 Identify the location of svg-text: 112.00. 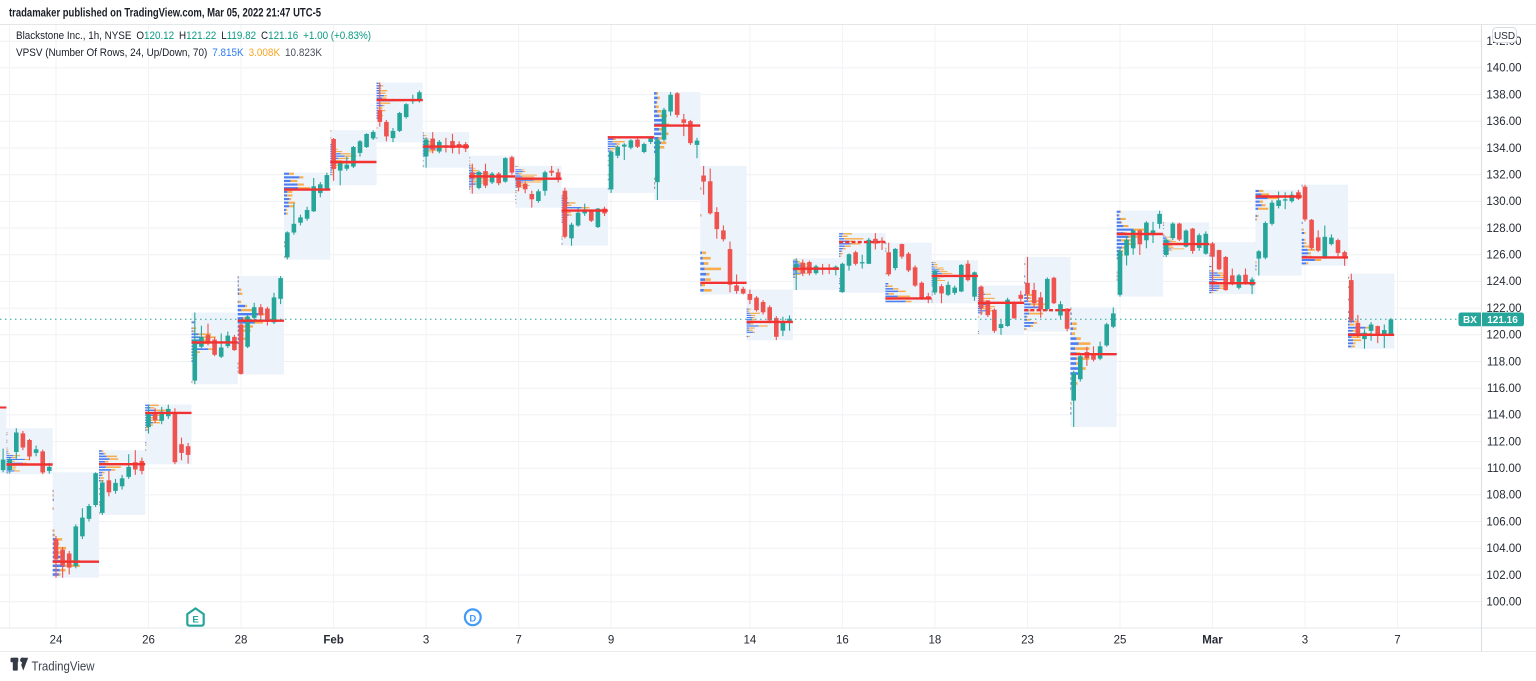
(1504, 442).